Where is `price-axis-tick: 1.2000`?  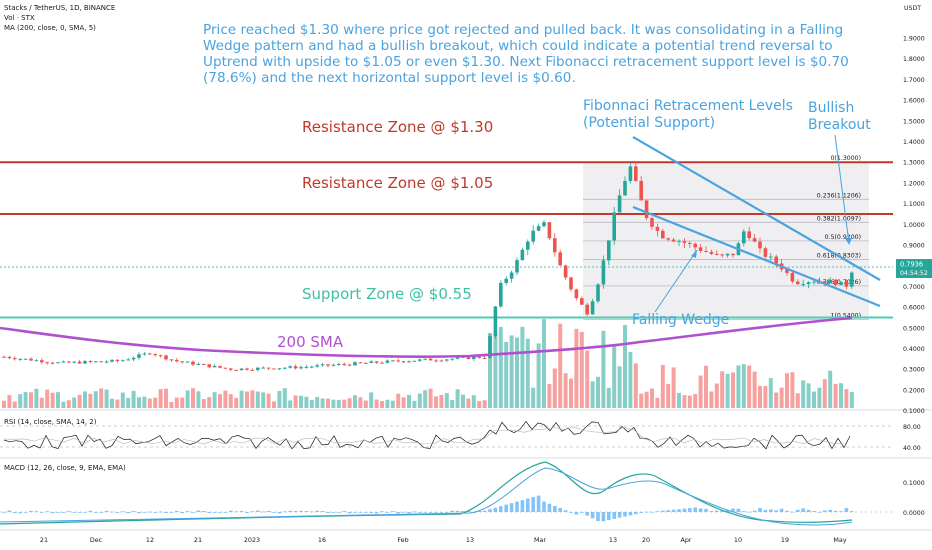 price-axis-tick: 1.2000 is located at coordinates (914, 183).